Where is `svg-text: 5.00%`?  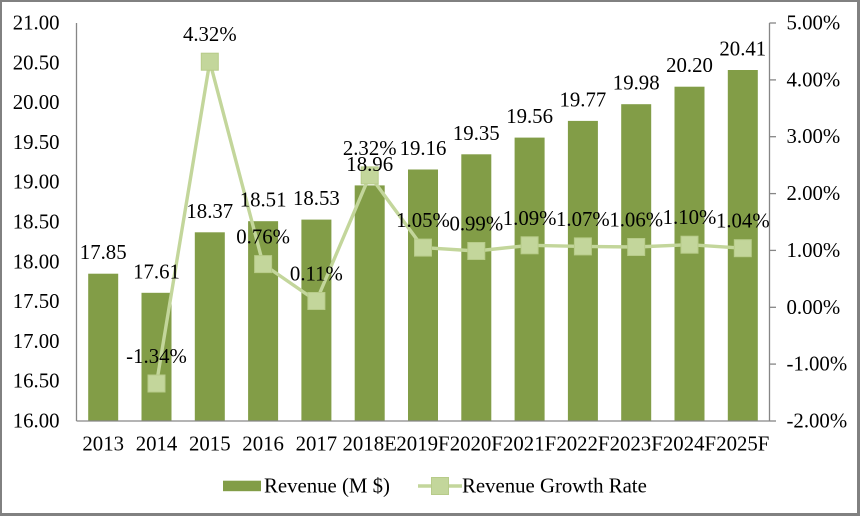 svg-text: 5.00% is located at coordinates (814, 23).